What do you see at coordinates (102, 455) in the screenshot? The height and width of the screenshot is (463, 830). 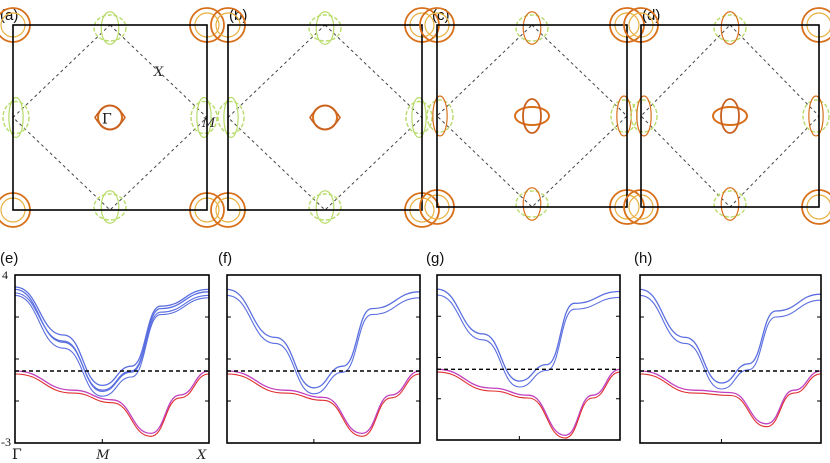 I see `x-tick-label: M` at bounding box center [102, 455].